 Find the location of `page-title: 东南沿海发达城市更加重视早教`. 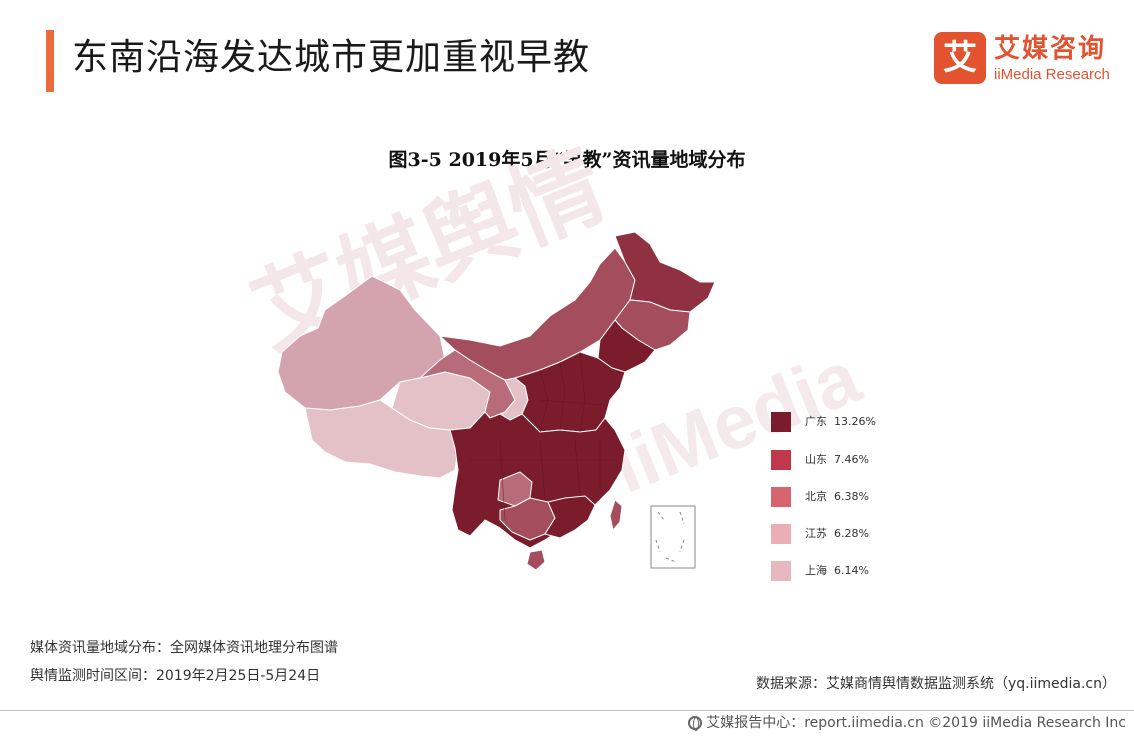

page-title: 东南沿海发达城市更加重视早教 is located at coordinates (331, 57).